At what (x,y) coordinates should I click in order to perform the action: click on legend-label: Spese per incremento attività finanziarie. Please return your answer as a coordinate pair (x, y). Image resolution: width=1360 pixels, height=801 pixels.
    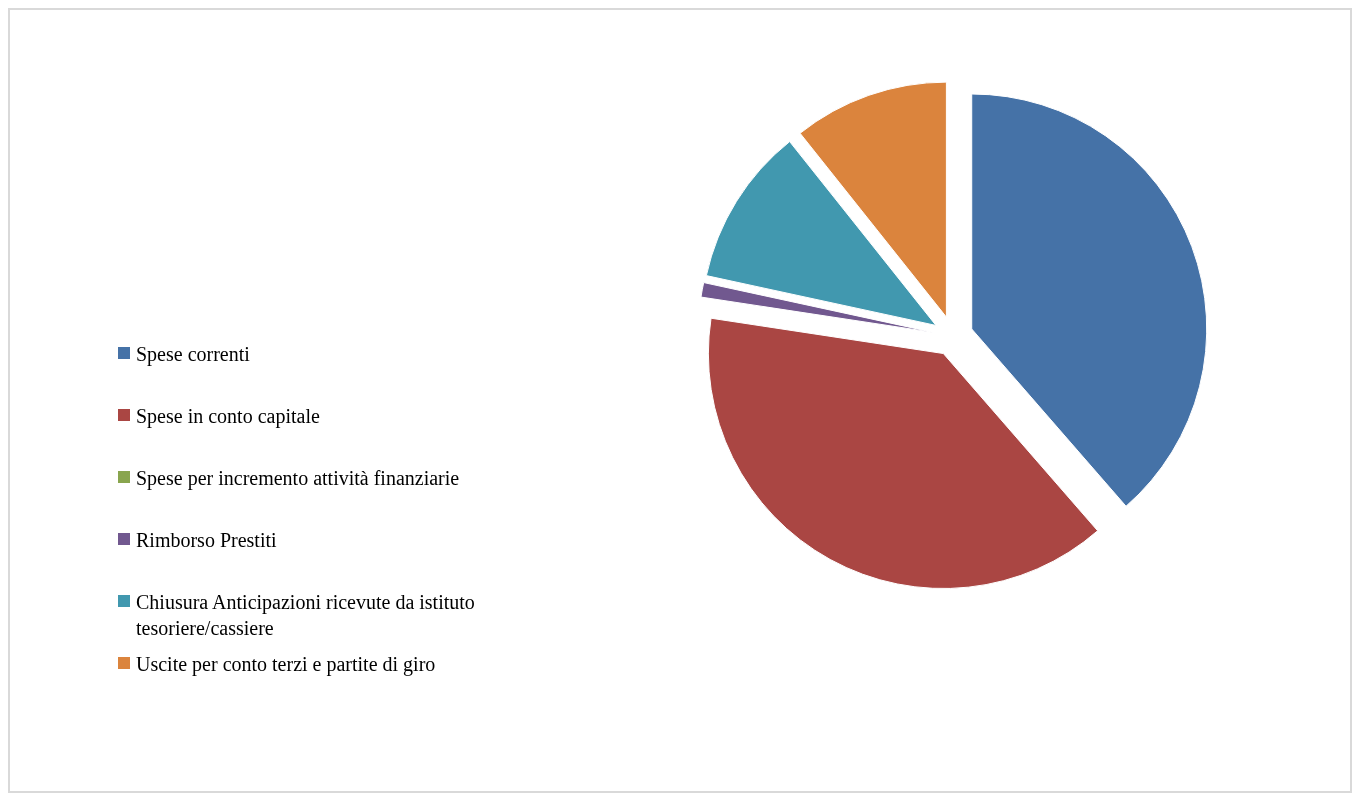
    Looking at the image, I should click on (298, 478).